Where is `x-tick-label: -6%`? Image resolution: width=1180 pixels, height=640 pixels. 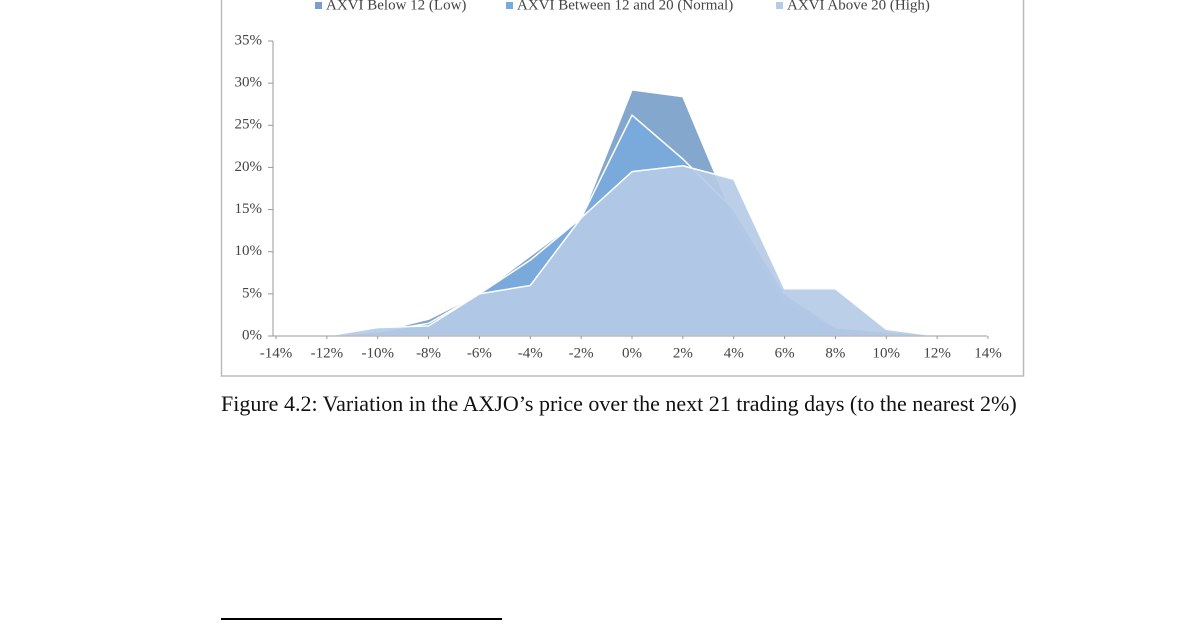
x-tick-label: -6% is located at coordinates (479, 353).